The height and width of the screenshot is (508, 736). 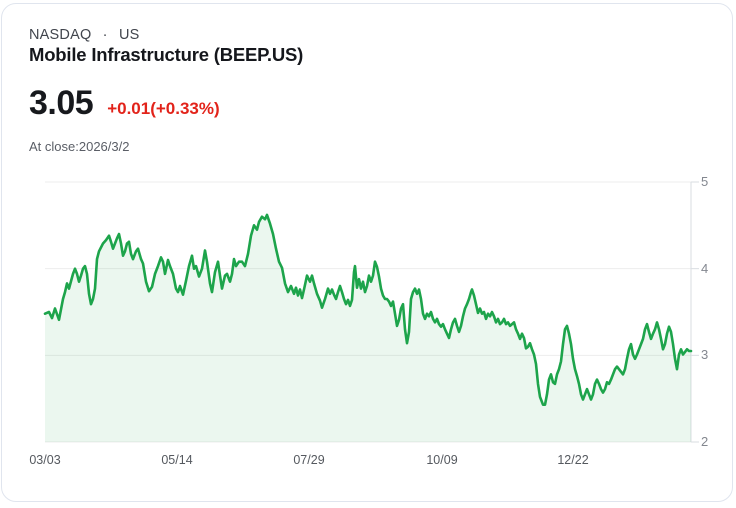 I want to click on x-axis-tick-label: 03/03, so click(x=45, y=460).